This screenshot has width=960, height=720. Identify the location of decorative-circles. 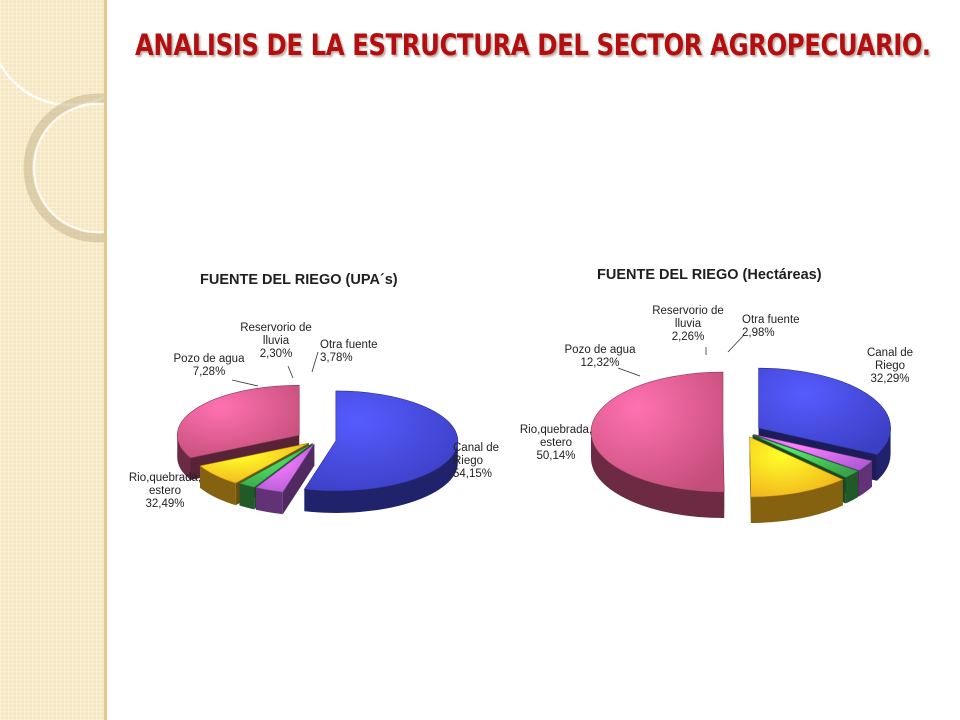
(52, 152).